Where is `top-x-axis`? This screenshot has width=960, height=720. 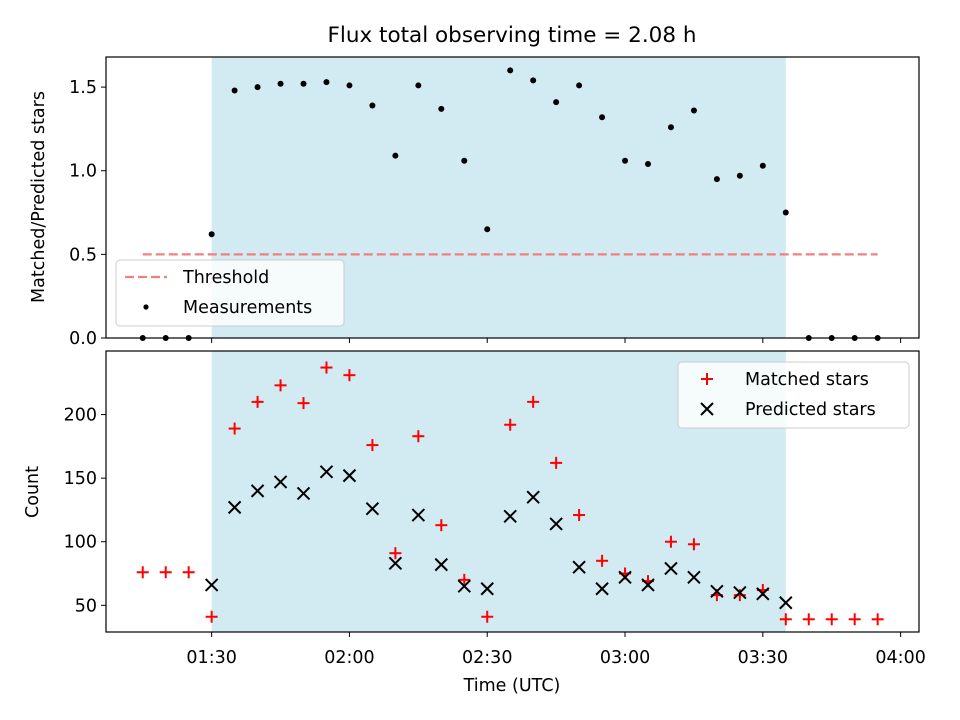
top-x-axis is located at coordinates (556, 340).